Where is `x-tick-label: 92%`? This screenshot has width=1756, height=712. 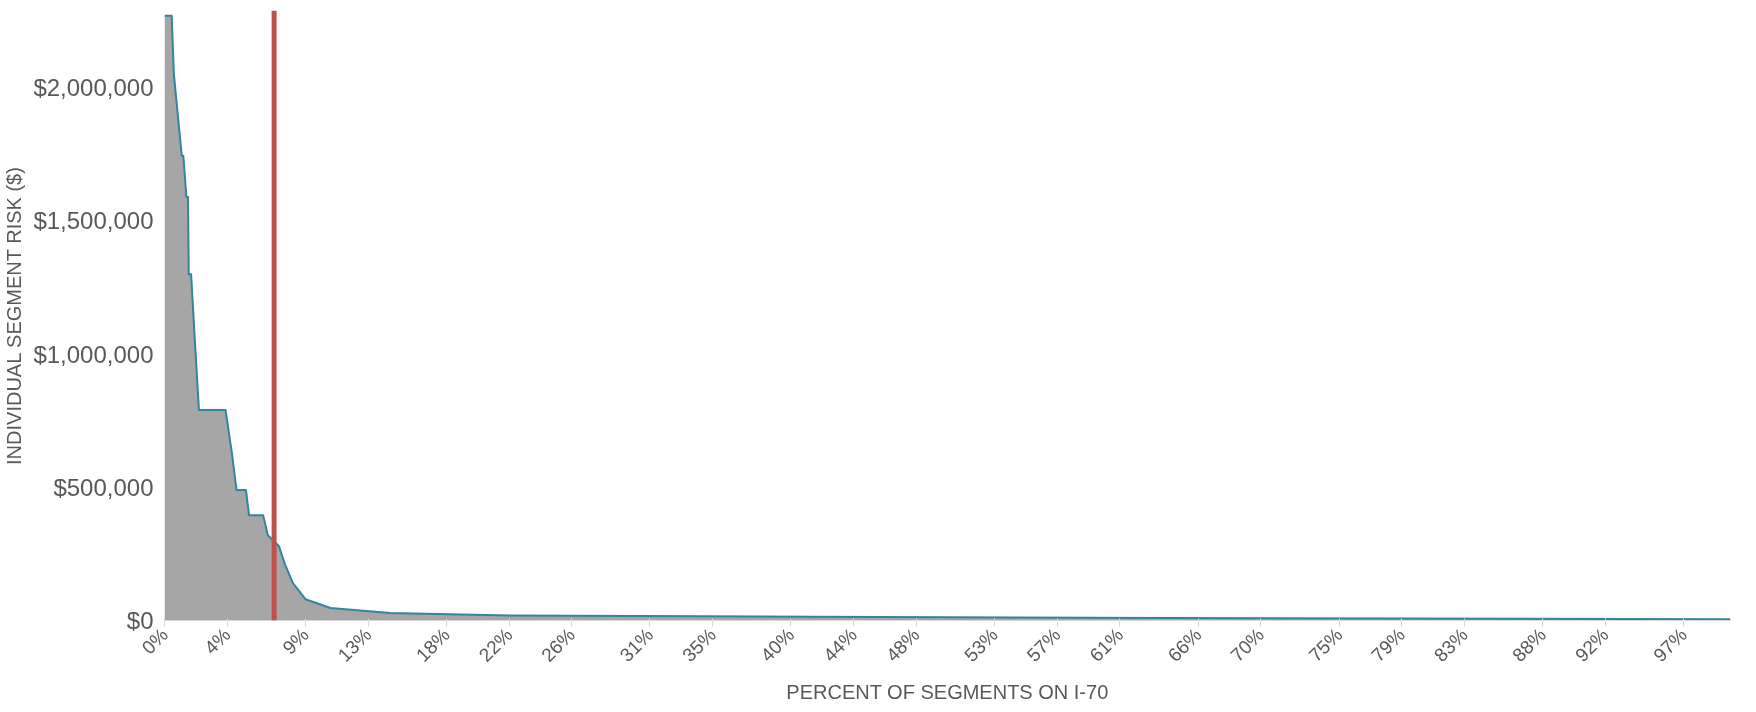
x-tick-label: 92% is located at coordinates (1591, 645).